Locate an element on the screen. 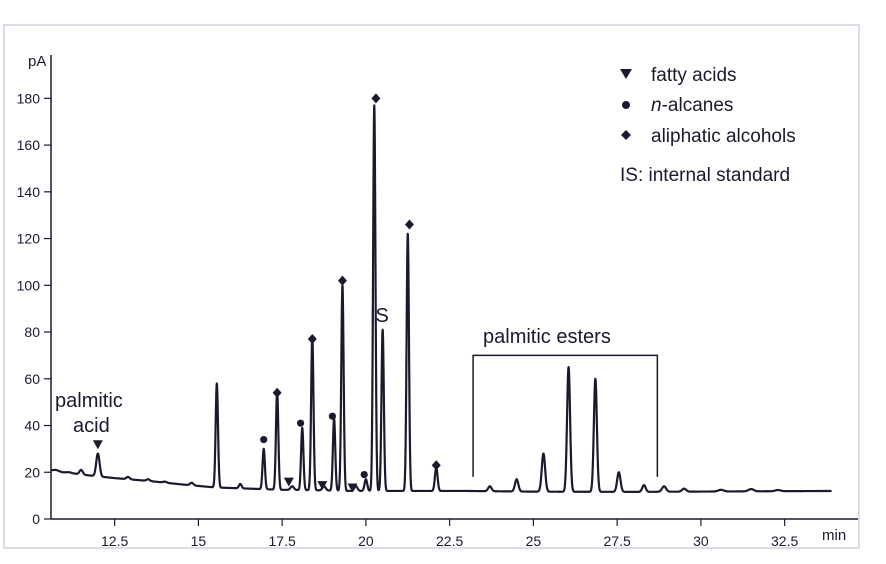 Image resolution: width=886 pixels, height=564 pixels. y-tick-label: 60 is located at coordinates (32, 379).